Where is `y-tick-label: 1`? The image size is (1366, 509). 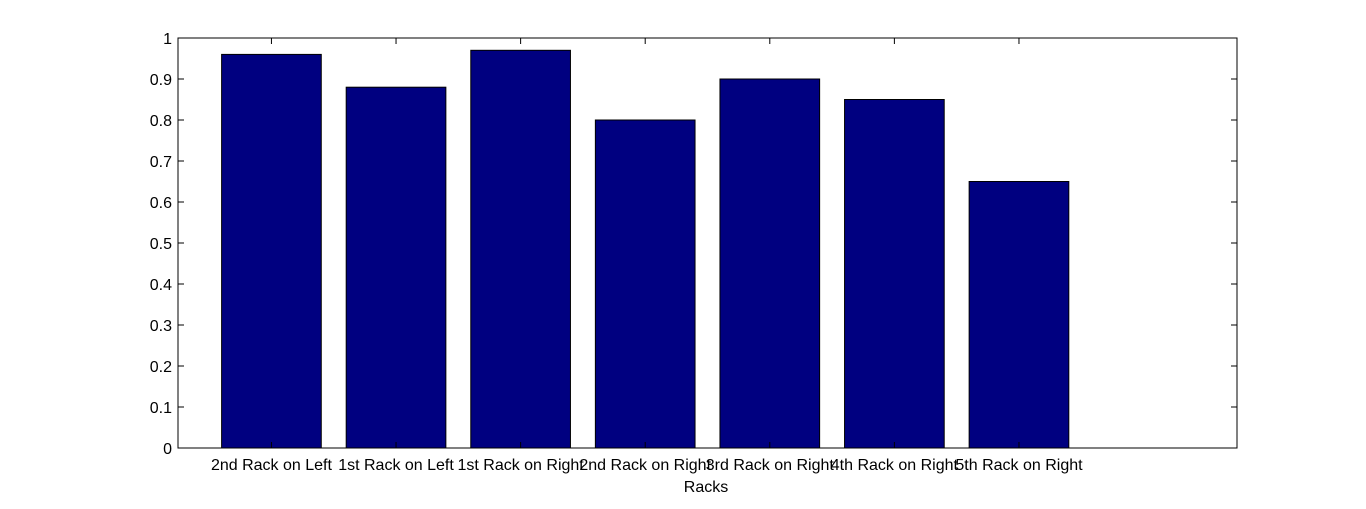 y-tick-label: 1 is located at coordinates (167, 39).